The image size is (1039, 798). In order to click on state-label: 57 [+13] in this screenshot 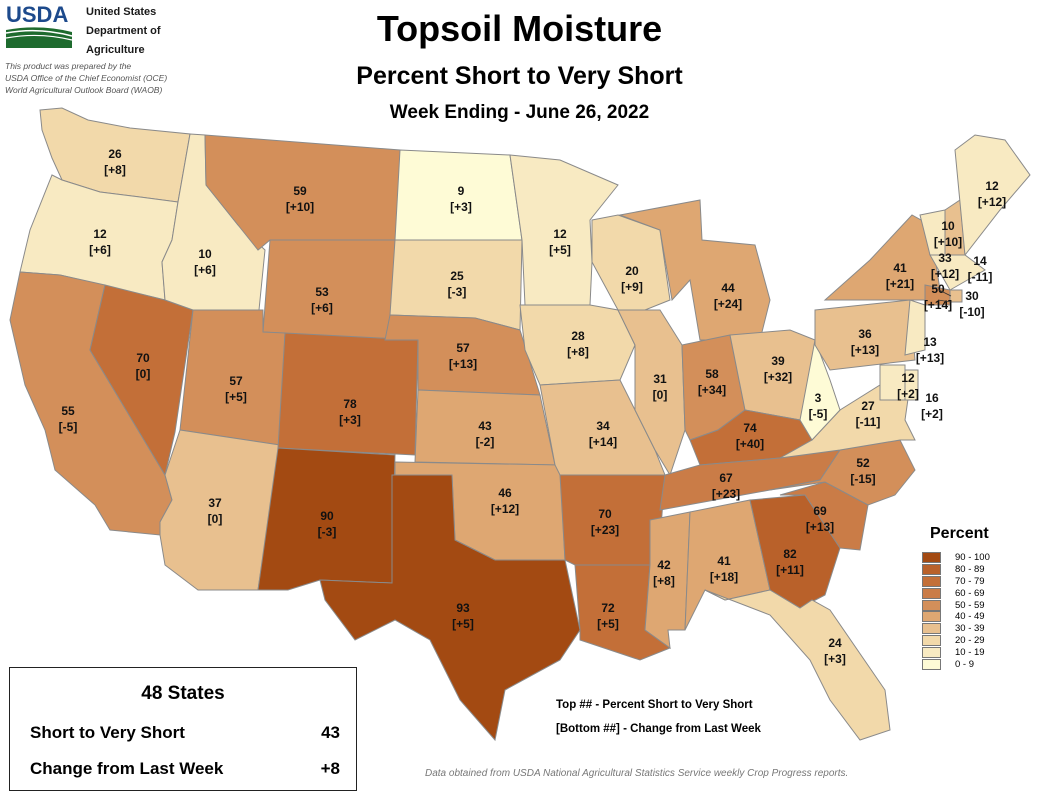, I will do `click(463, 356)`.